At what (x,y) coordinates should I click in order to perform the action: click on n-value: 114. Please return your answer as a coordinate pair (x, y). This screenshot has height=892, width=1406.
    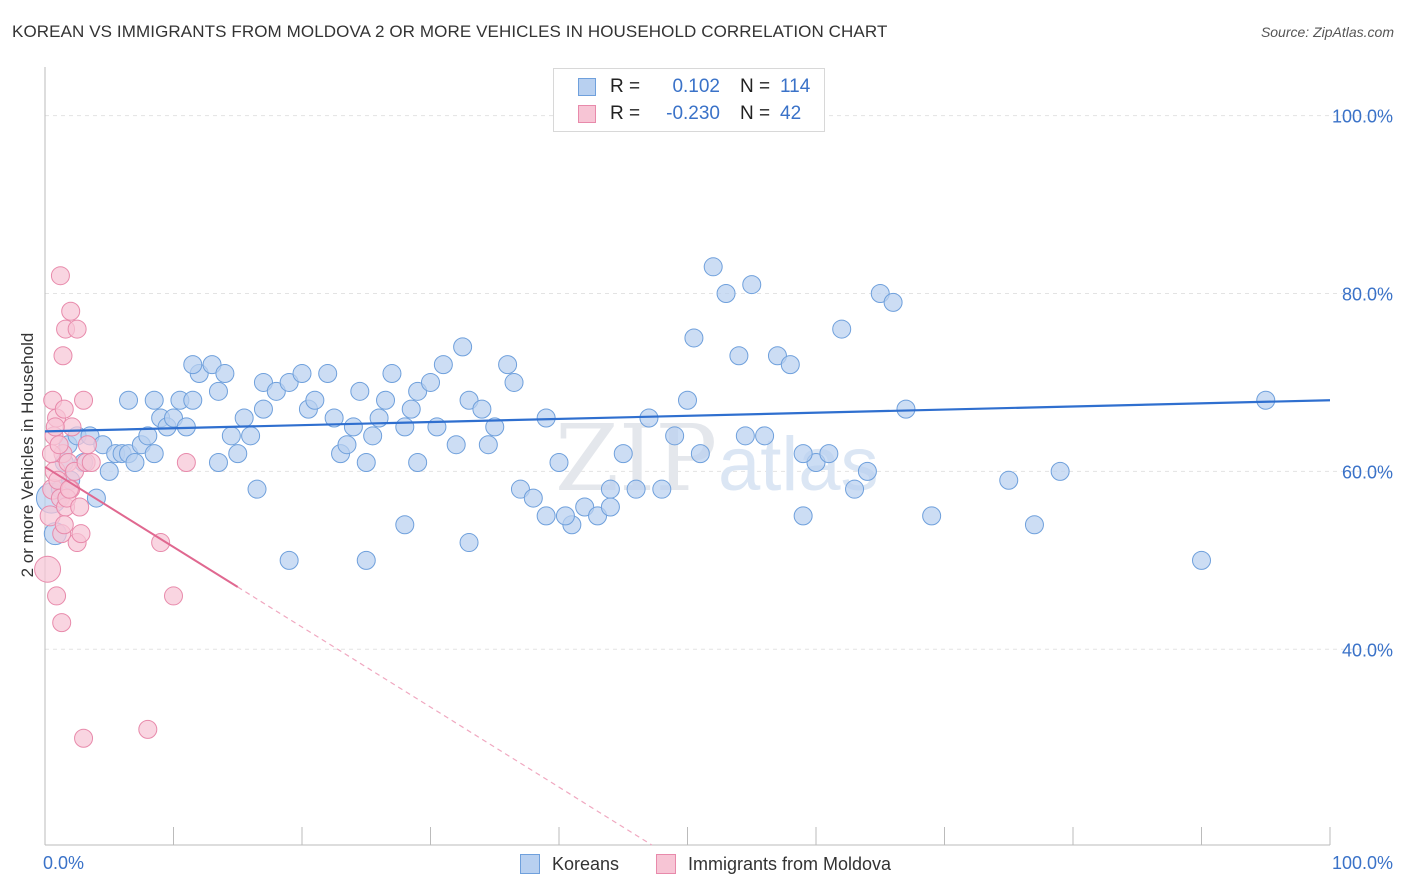
    Looking at the image, I should click on (795, 86).